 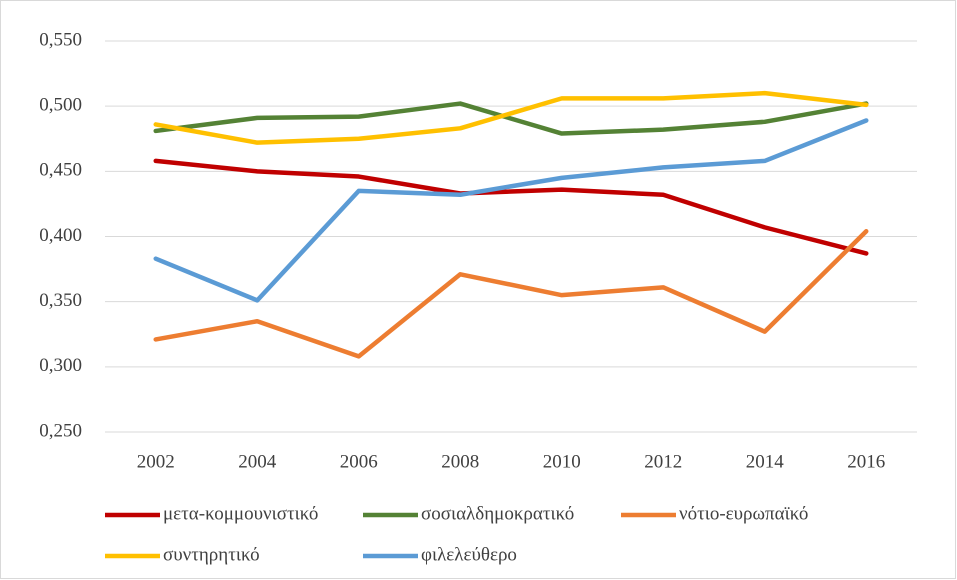 I want to click on x-tick-label: 2016, so click(x=866, y=461).